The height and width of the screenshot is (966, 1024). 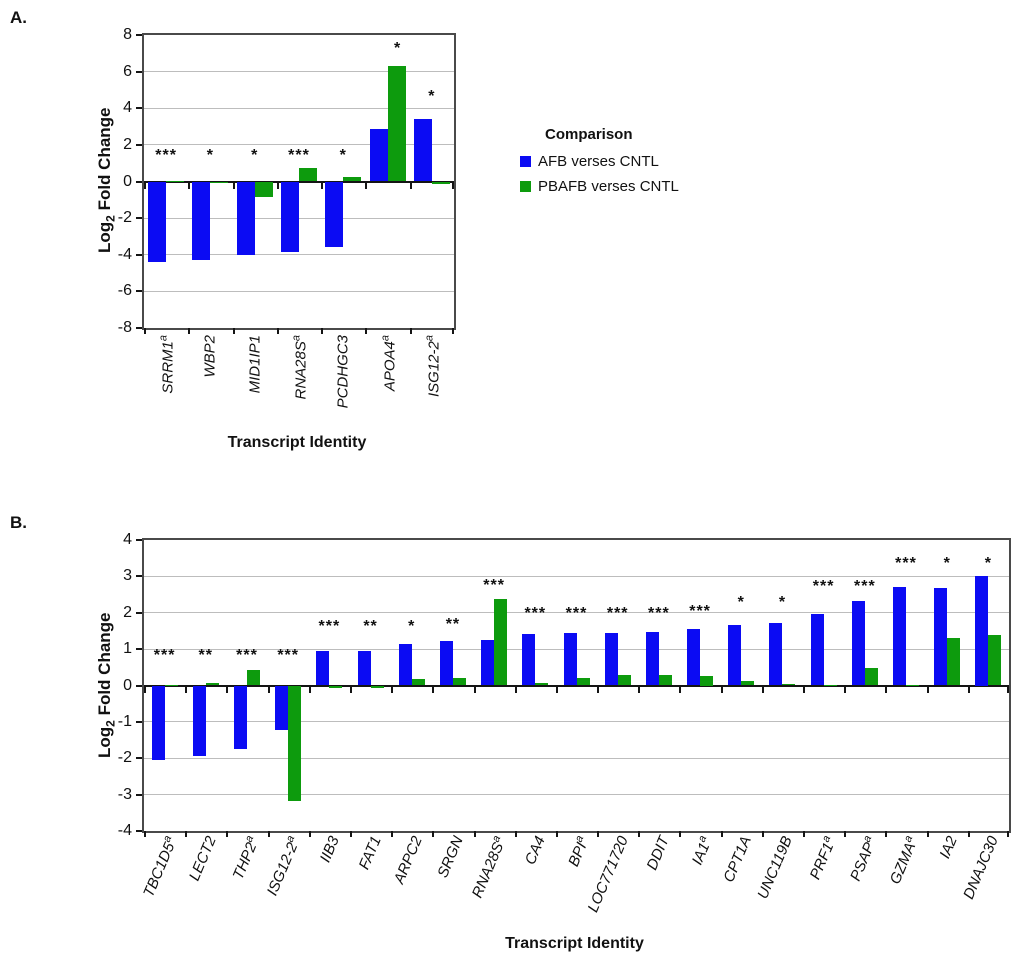 What do you see at coordinates (210, 356) in the screenshot?
I see `category-label: WBP2` at bounding box center [210, 356].